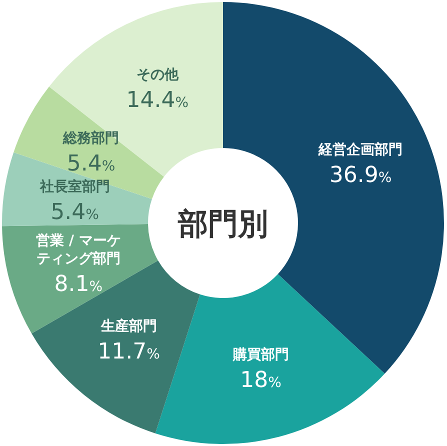 This screenshot has height=446, width=447. What do you see at coordinates (261, 381) in the screenshot?
I see `data-label: 18%` at bounding box center [261, 381].